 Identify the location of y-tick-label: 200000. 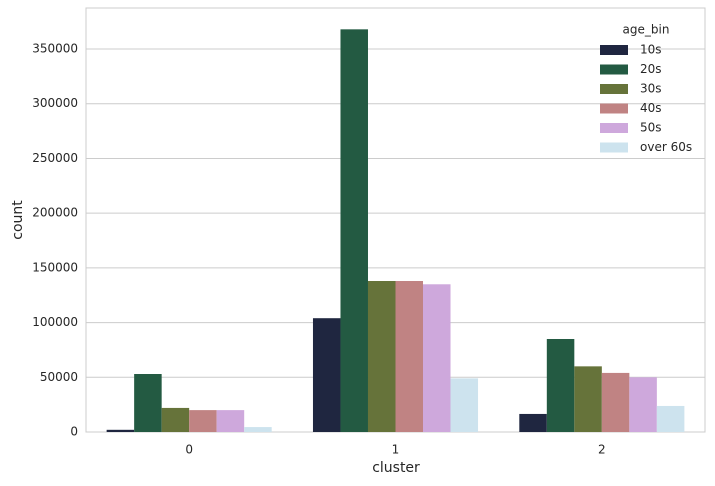
(55, 213).